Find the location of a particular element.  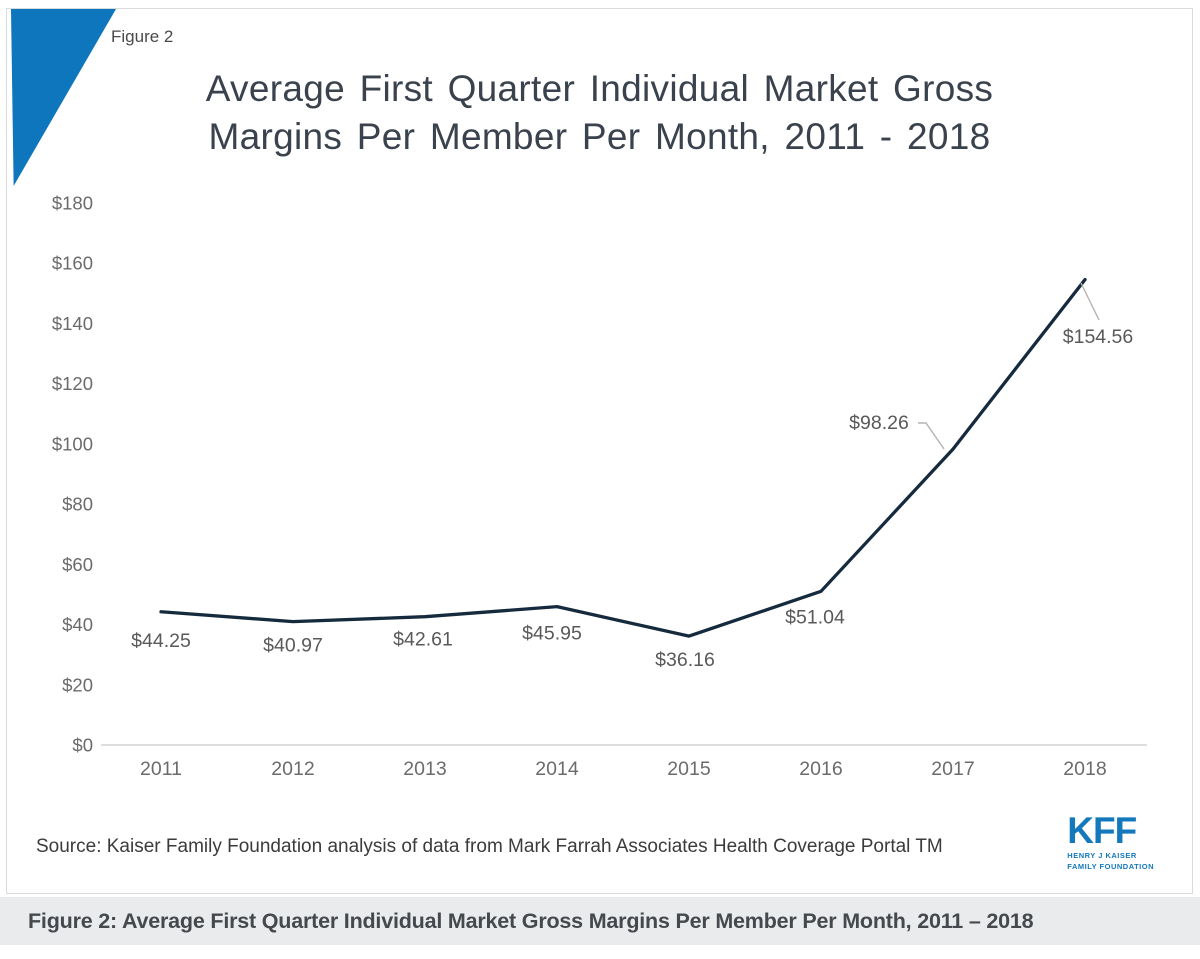

y-tick-label: $160 is located at coordinates (72, 263).